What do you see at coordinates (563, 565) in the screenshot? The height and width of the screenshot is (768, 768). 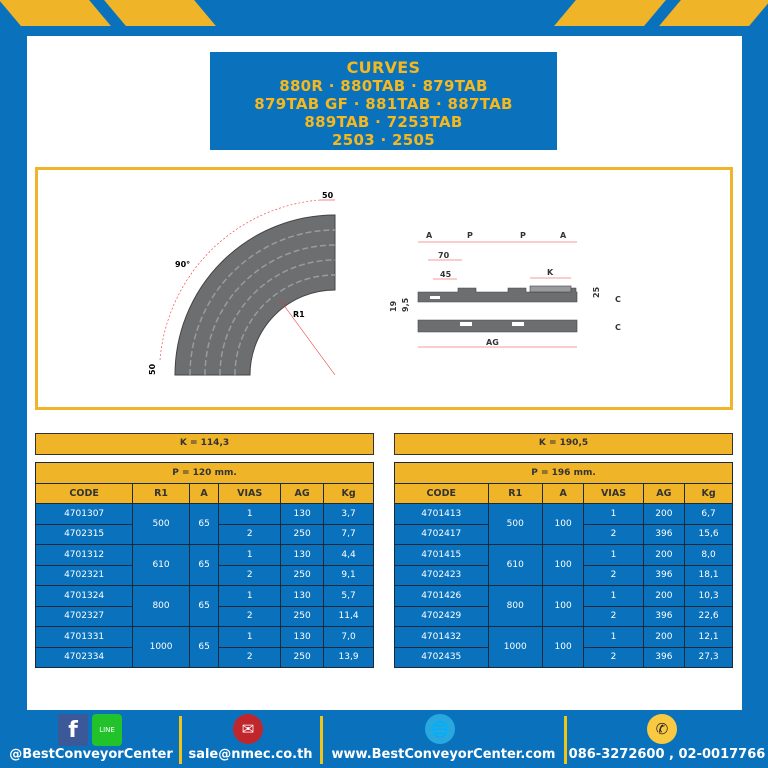 I see `a-cell: 100` at bounding box center [563, 565].